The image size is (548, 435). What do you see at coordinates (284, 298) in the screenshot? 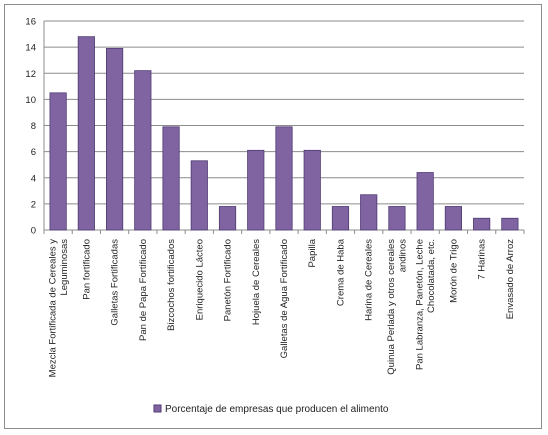
I see `x-tick-label: Galletas de Agua Fortificado` at bounding box center [284, 298].